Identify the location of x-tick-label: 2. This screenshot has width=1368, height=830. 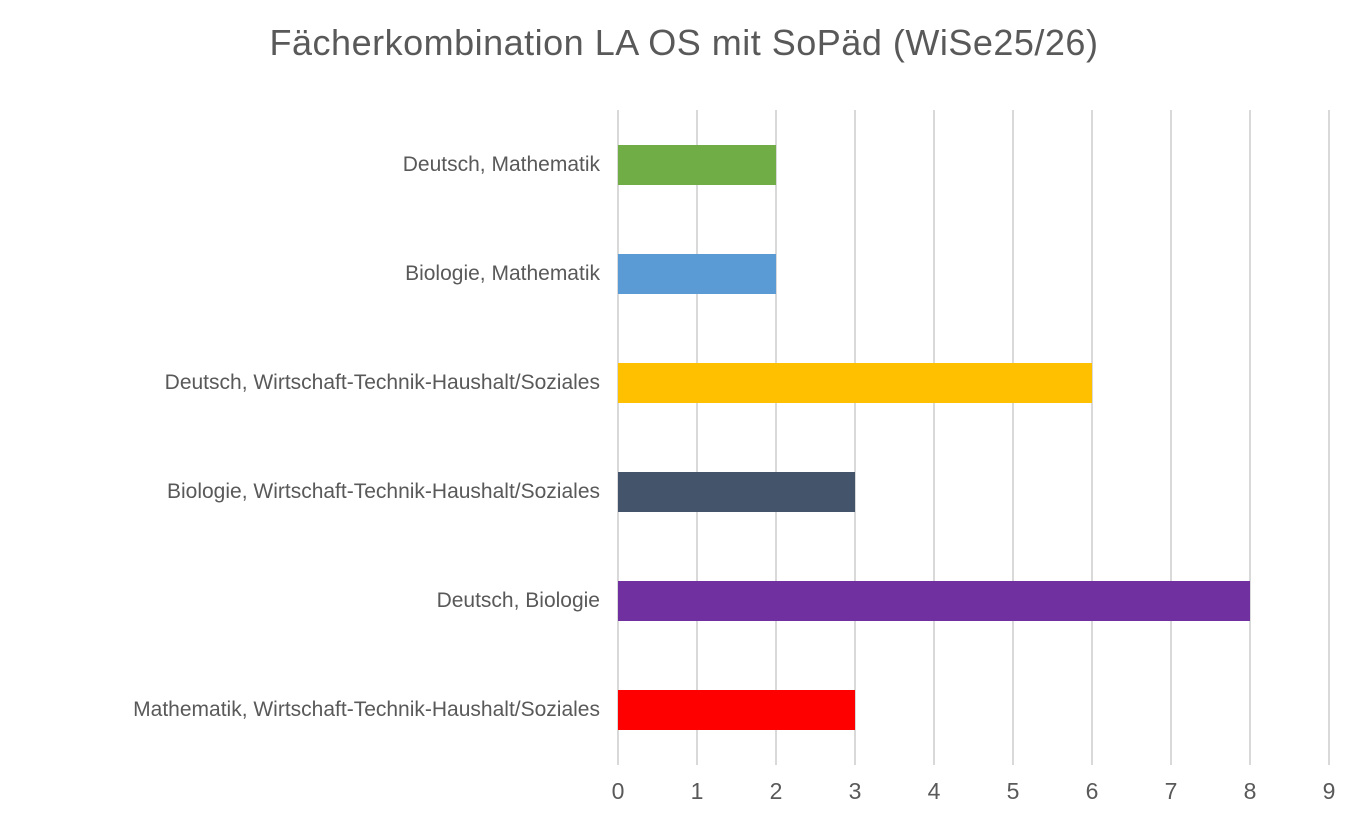
(776, 791).